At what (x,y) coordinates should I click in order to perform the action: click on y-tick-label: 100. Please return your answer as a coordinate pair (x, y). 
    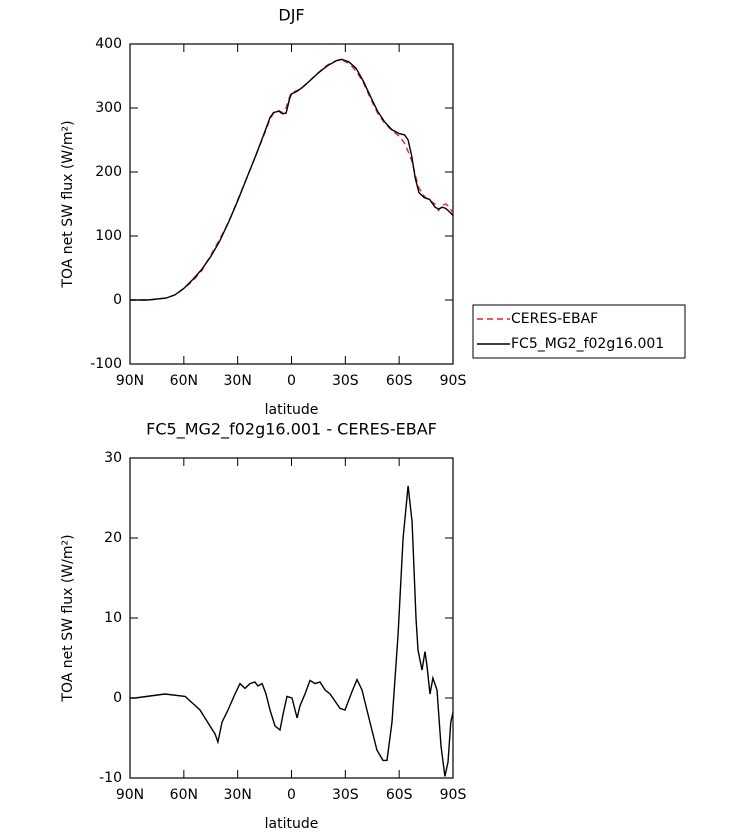
    Looking at the image, I should click on (108, 236).